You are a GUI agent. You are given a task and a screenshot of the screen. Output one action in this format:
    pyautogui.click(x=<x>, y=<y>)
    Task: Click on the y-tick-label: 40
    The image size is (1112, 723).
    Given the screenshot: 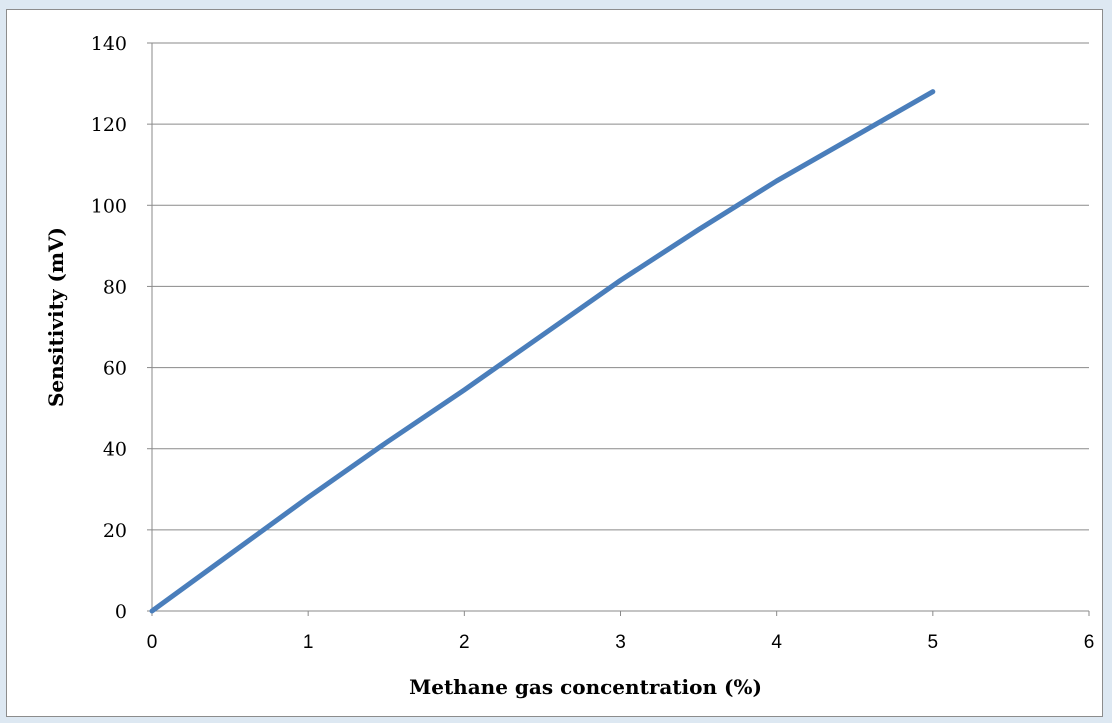 What is the action you would take?
    pyautogui.click(x=115, y=450)
    